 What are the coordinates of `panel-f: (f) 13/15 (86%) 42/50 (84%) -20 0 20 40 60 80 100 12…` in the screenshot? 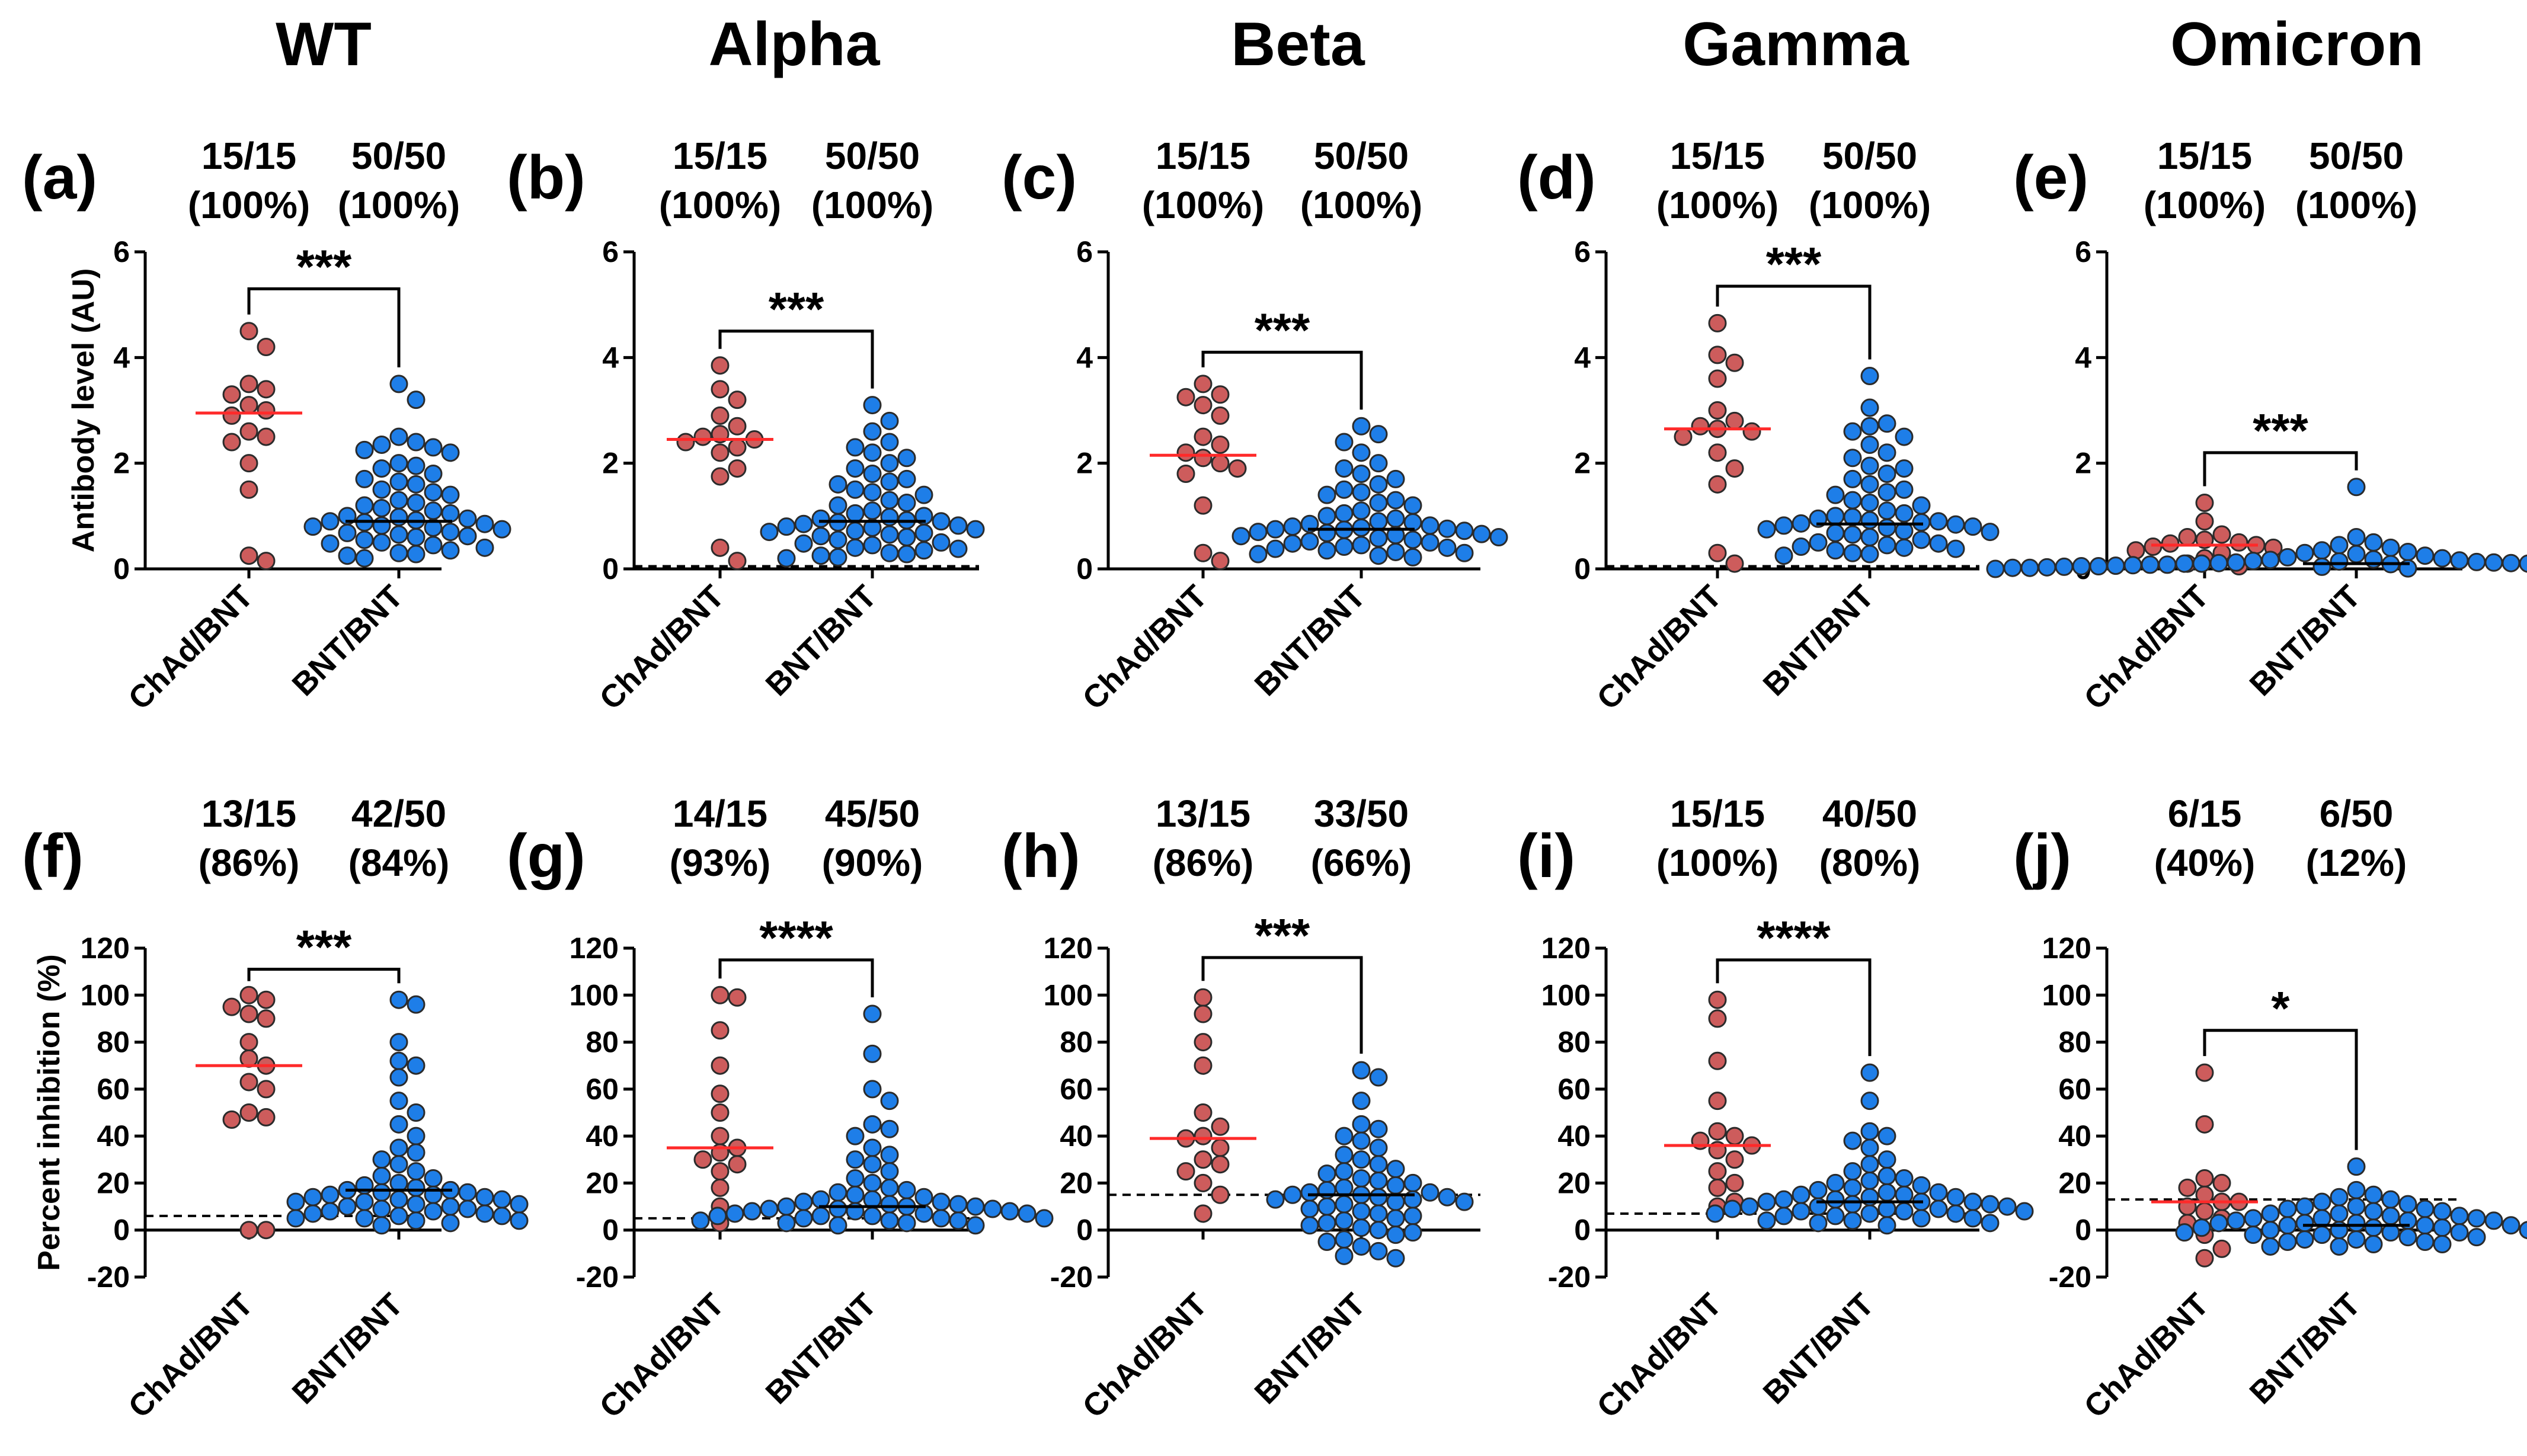 It's located at (275, 1108).